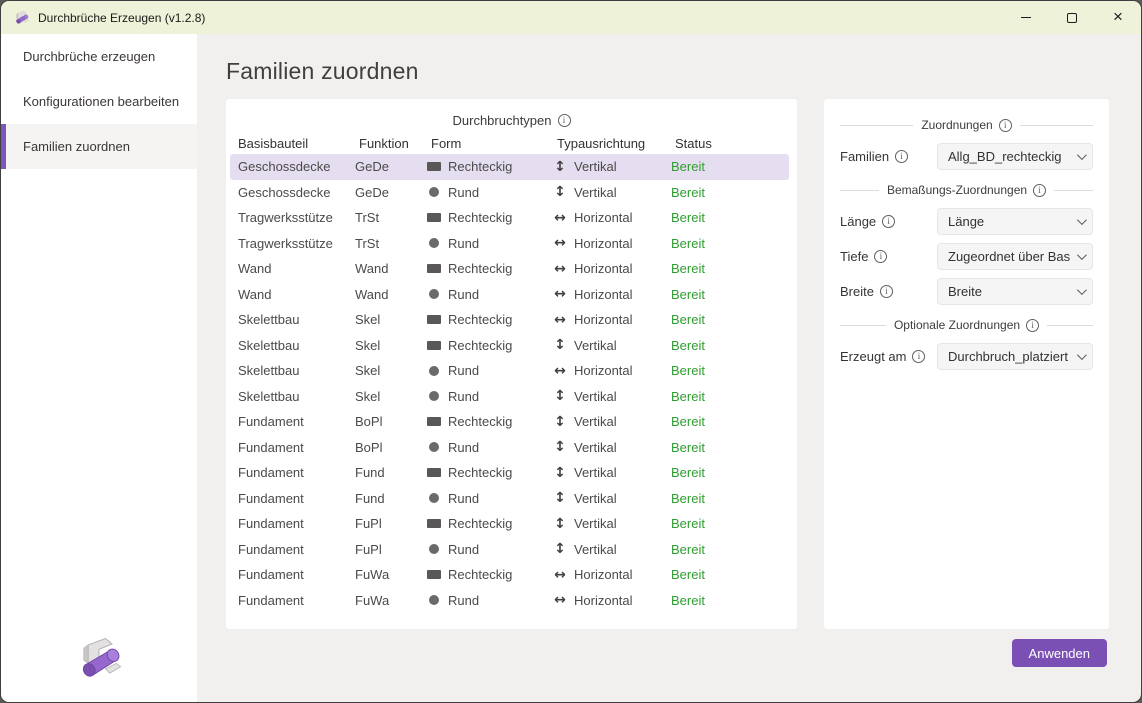 The height and width of the screenshot is (703, 1142). Describe the element at coordinates (99, 146) in the screenshot. I see `sidebar-item-familien-zuordnen: Familien zuordnen` at that location.